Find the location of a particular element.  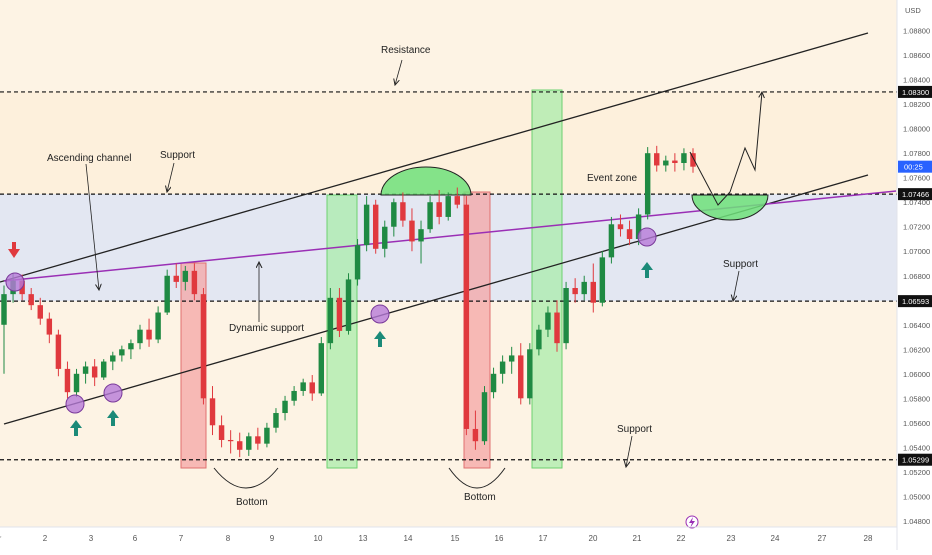

pointer-support-bottom is located at coordinates (629, 451).